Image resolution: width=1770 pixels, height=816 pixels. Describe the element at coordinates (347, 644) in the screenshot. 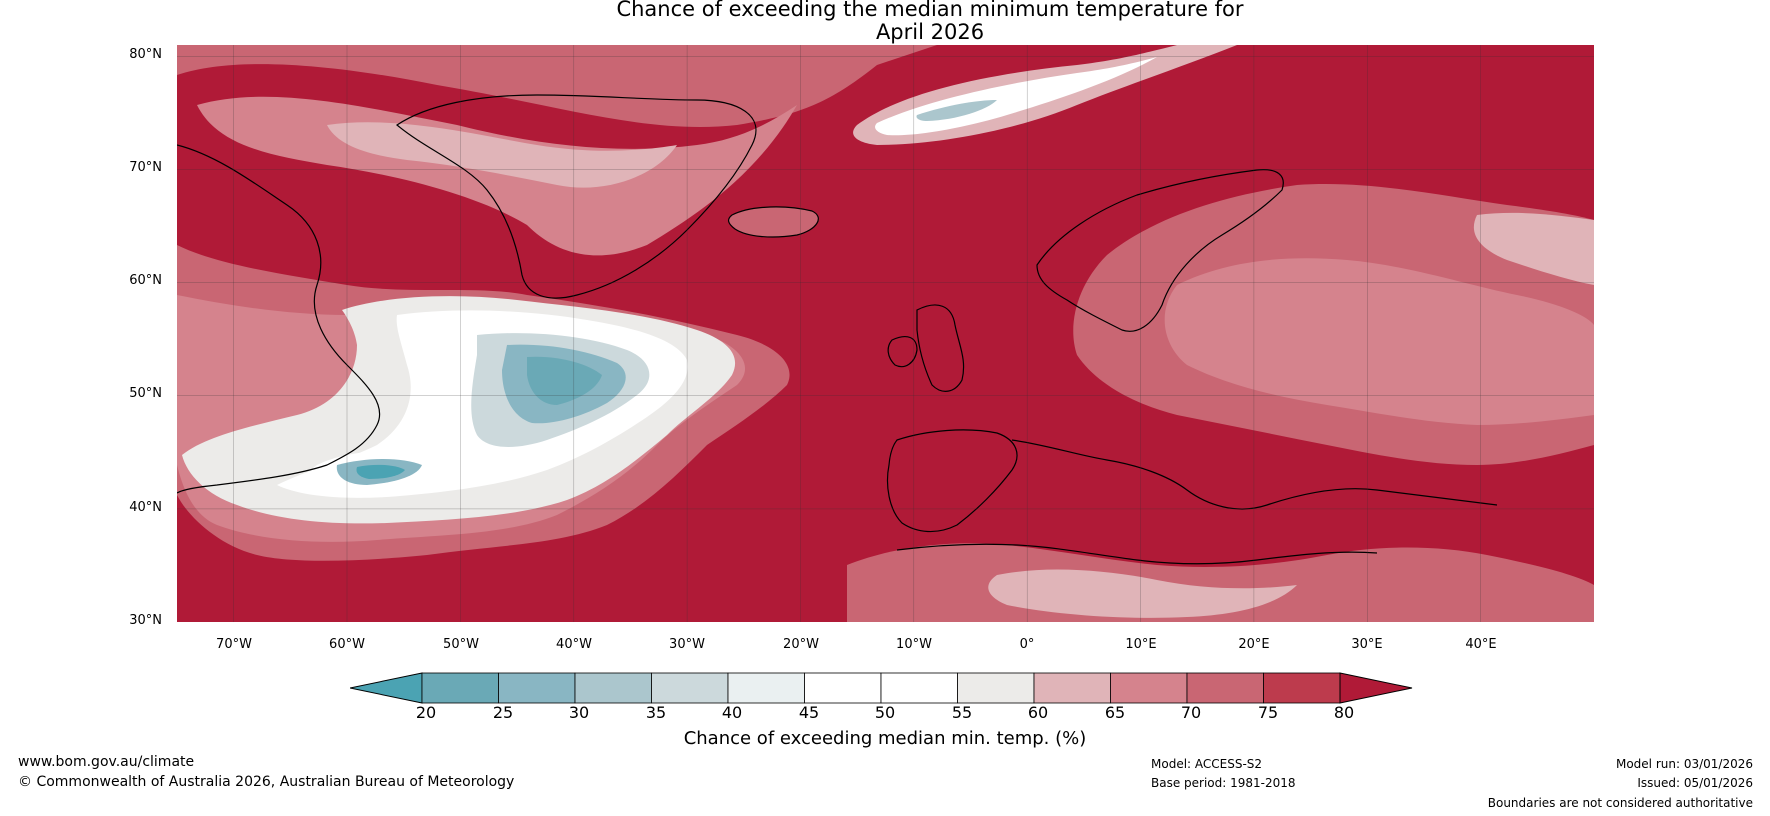

I see `lon-label-60w: 60°W` at that location.